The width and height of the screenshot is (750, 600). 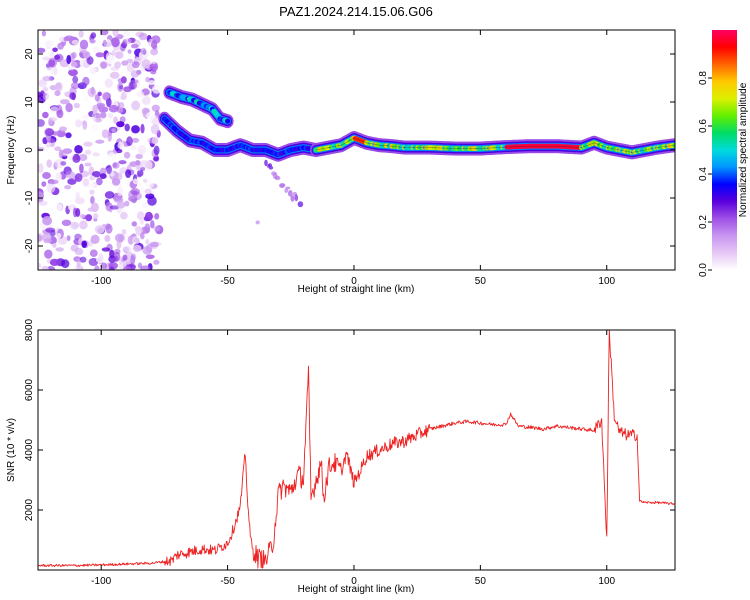 I want to click on colorbar-gradient, so click(x=724, y=150).